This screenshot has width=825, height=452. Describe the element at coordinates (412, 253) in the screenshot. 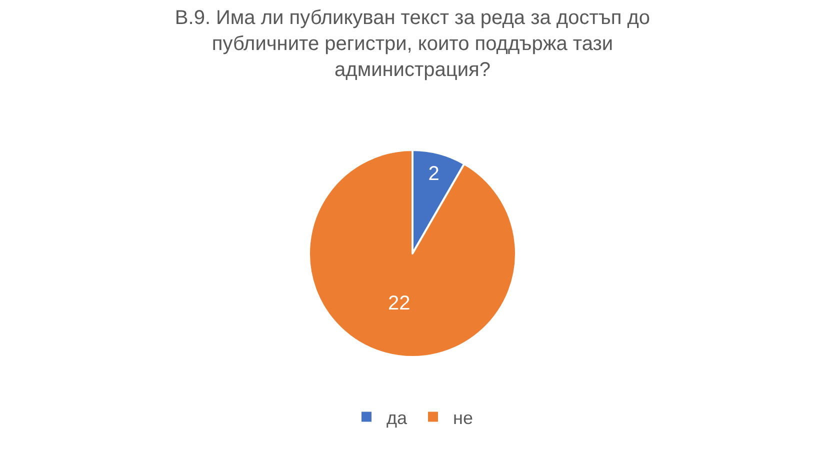

I see `pie-slice` at that location.